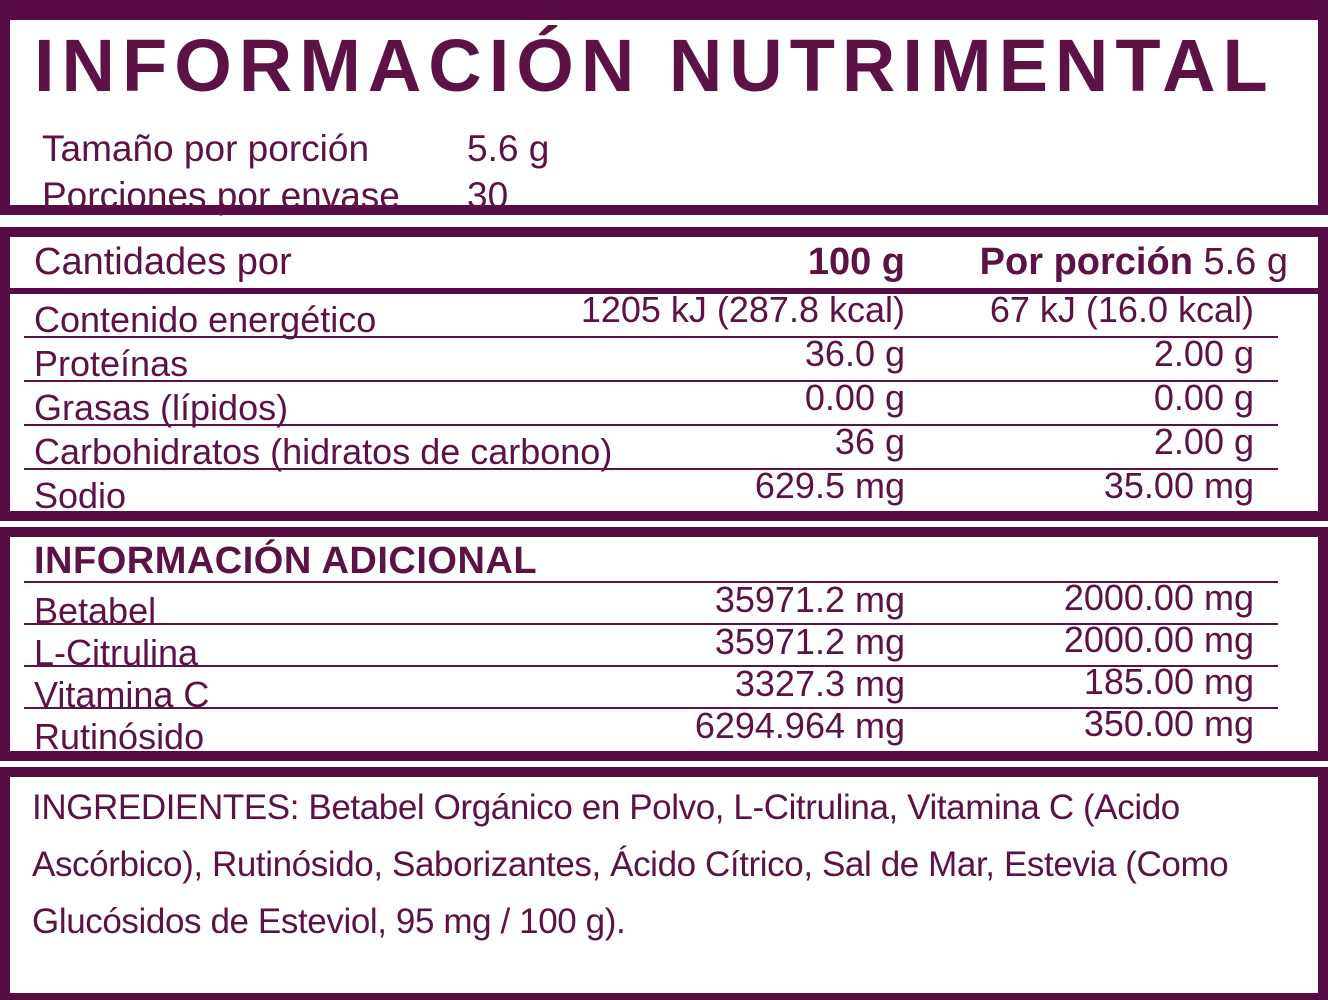 The image size is (1328, 1000). Describe the element at coordinates (488, 195) in the screenshot. I see `servings-per-container-value: 30` at that location.